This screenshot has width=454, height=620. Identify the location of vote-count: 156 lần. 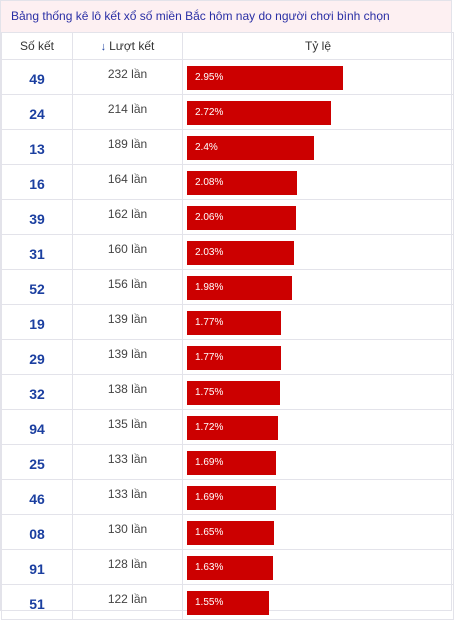
(127, 287).